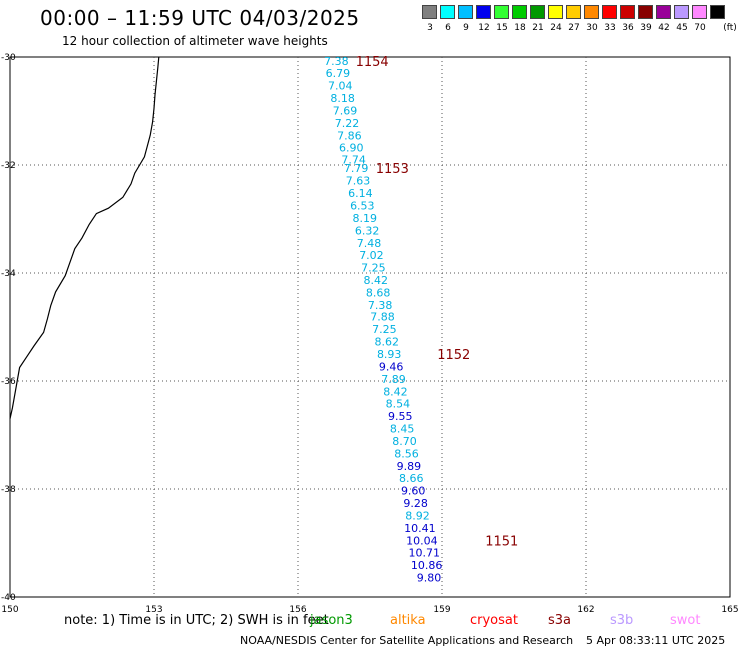 This screenshot has width=740, height=650. I want to click on wave-height-value: 7.02, so click(371, 255).